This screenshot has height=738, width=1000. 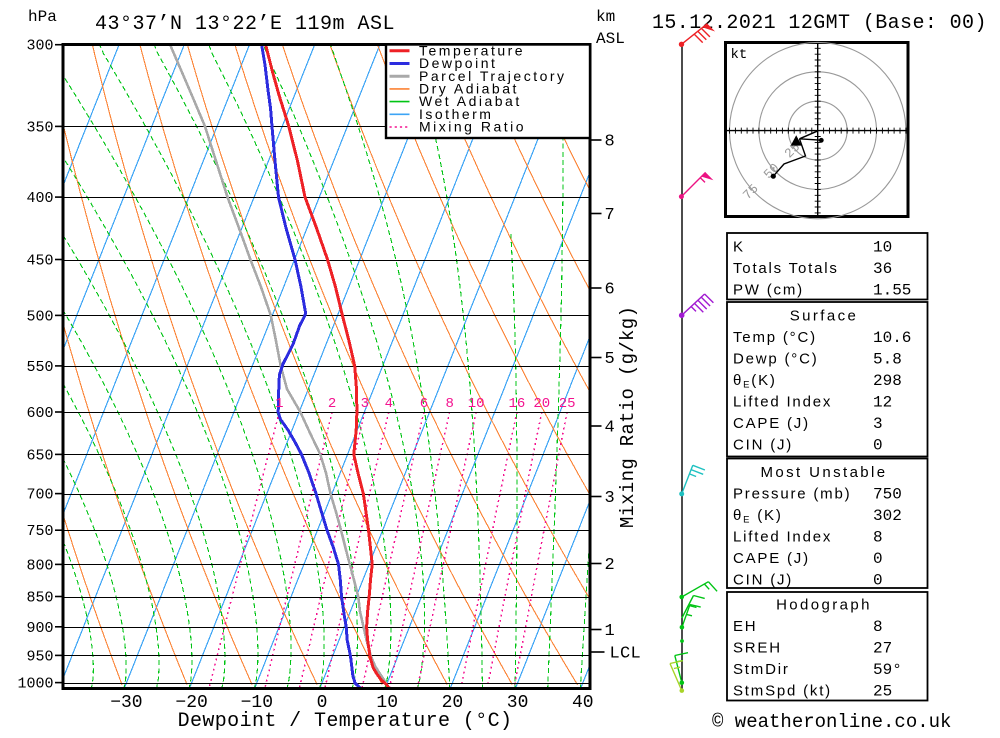 I want to click on svg-text: StmSpd (kt), so click(x=782, y=691).